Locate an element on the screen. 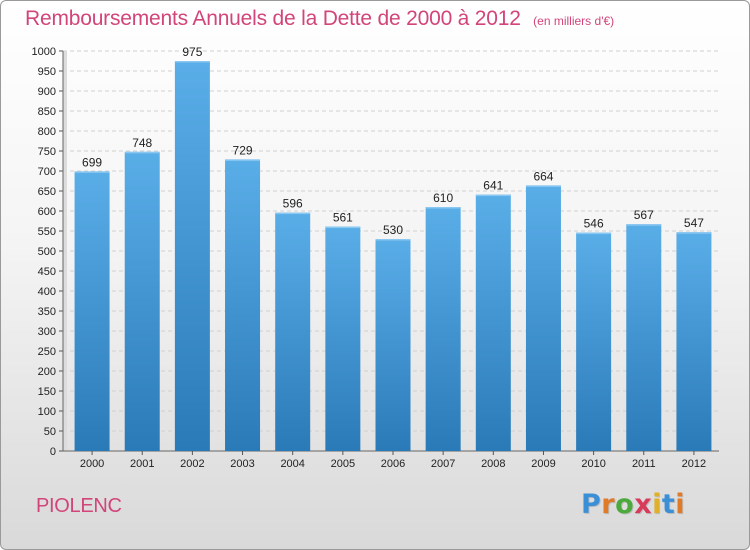  y-tick-label: 500 is located at coordinates (47, 252).